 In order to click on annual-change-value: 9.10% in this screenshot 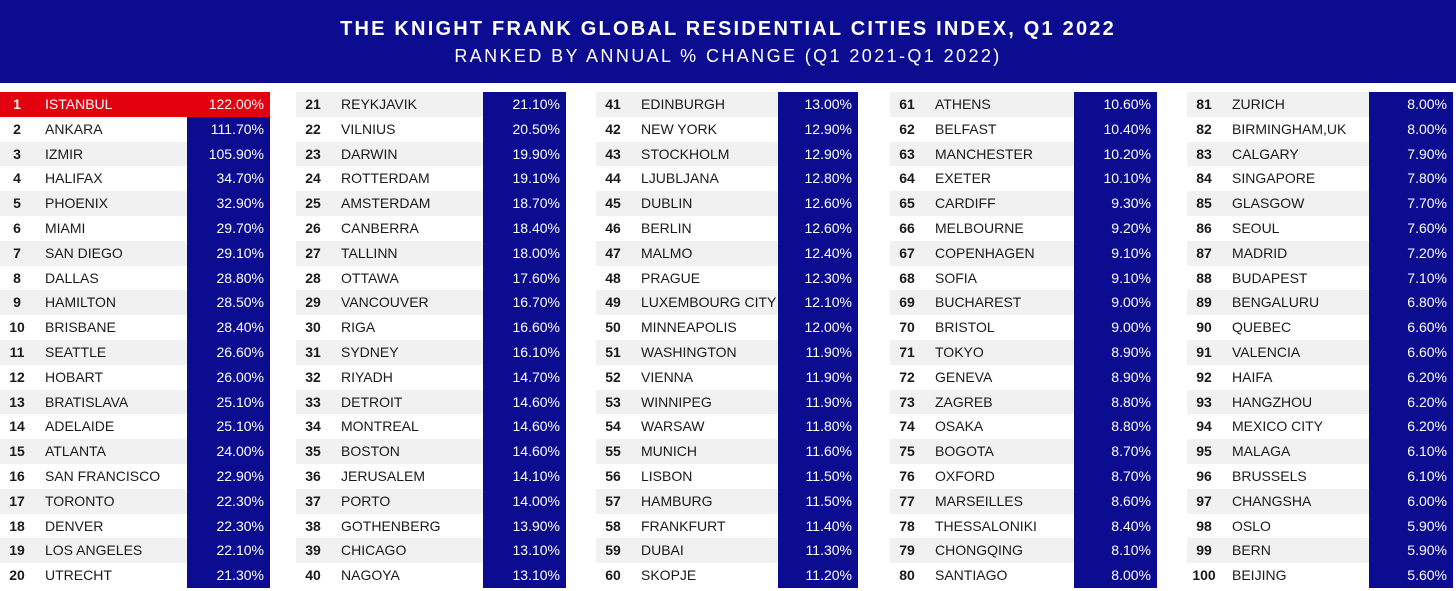, I will do `click(1115, 253)`.